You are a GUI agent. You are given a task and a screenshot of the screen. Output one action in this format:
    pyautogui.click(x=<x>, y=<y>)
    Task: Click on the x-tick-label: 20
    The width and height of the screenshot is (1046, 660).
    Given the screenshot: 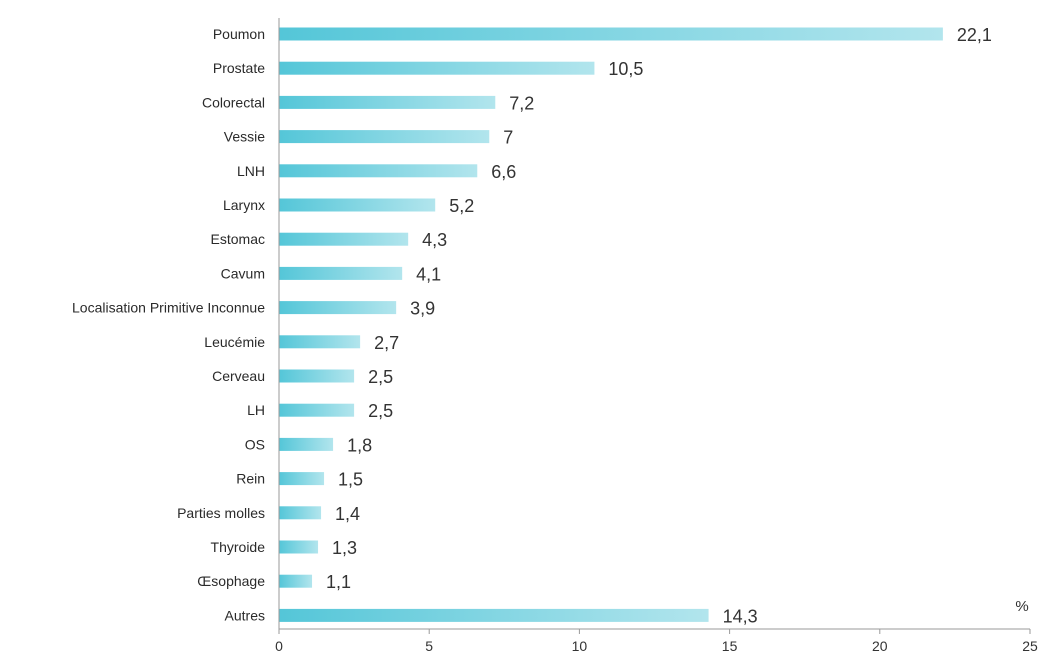 What is the action you would take?
    pyautogui.click(x=880, y=646)
    